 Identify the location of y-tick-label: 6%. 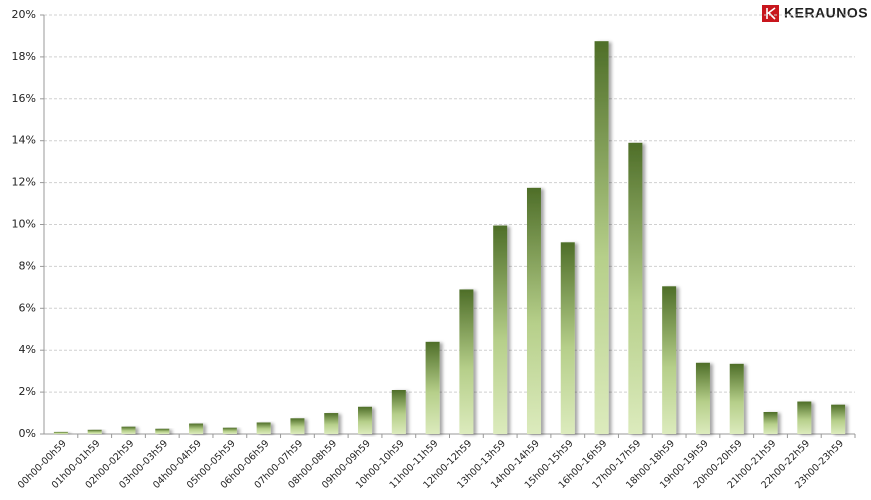
(27, 307).